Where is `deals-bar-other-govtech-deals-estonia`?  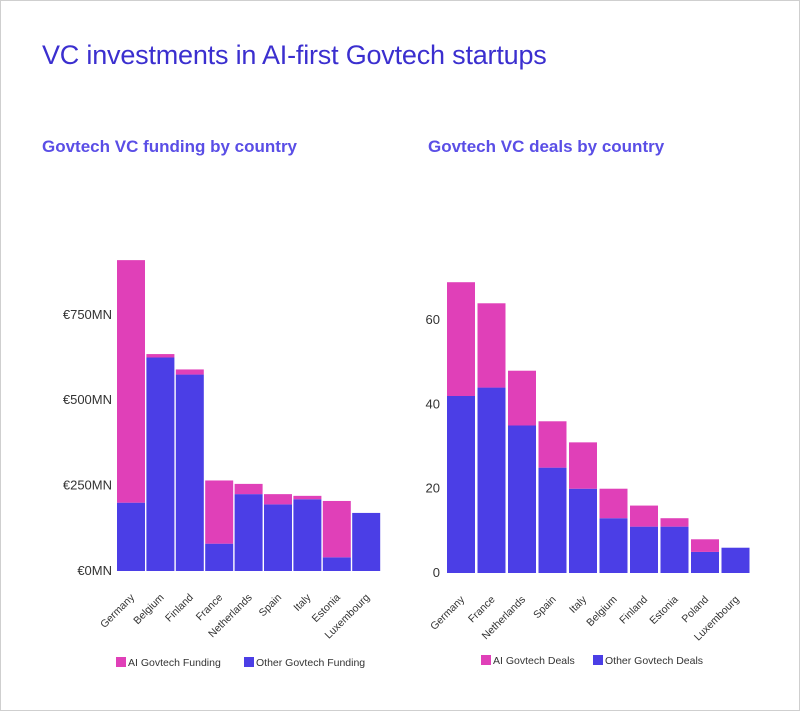 deals-bar-other-govtech-deals-estonia is located at coordinates (674, 549).